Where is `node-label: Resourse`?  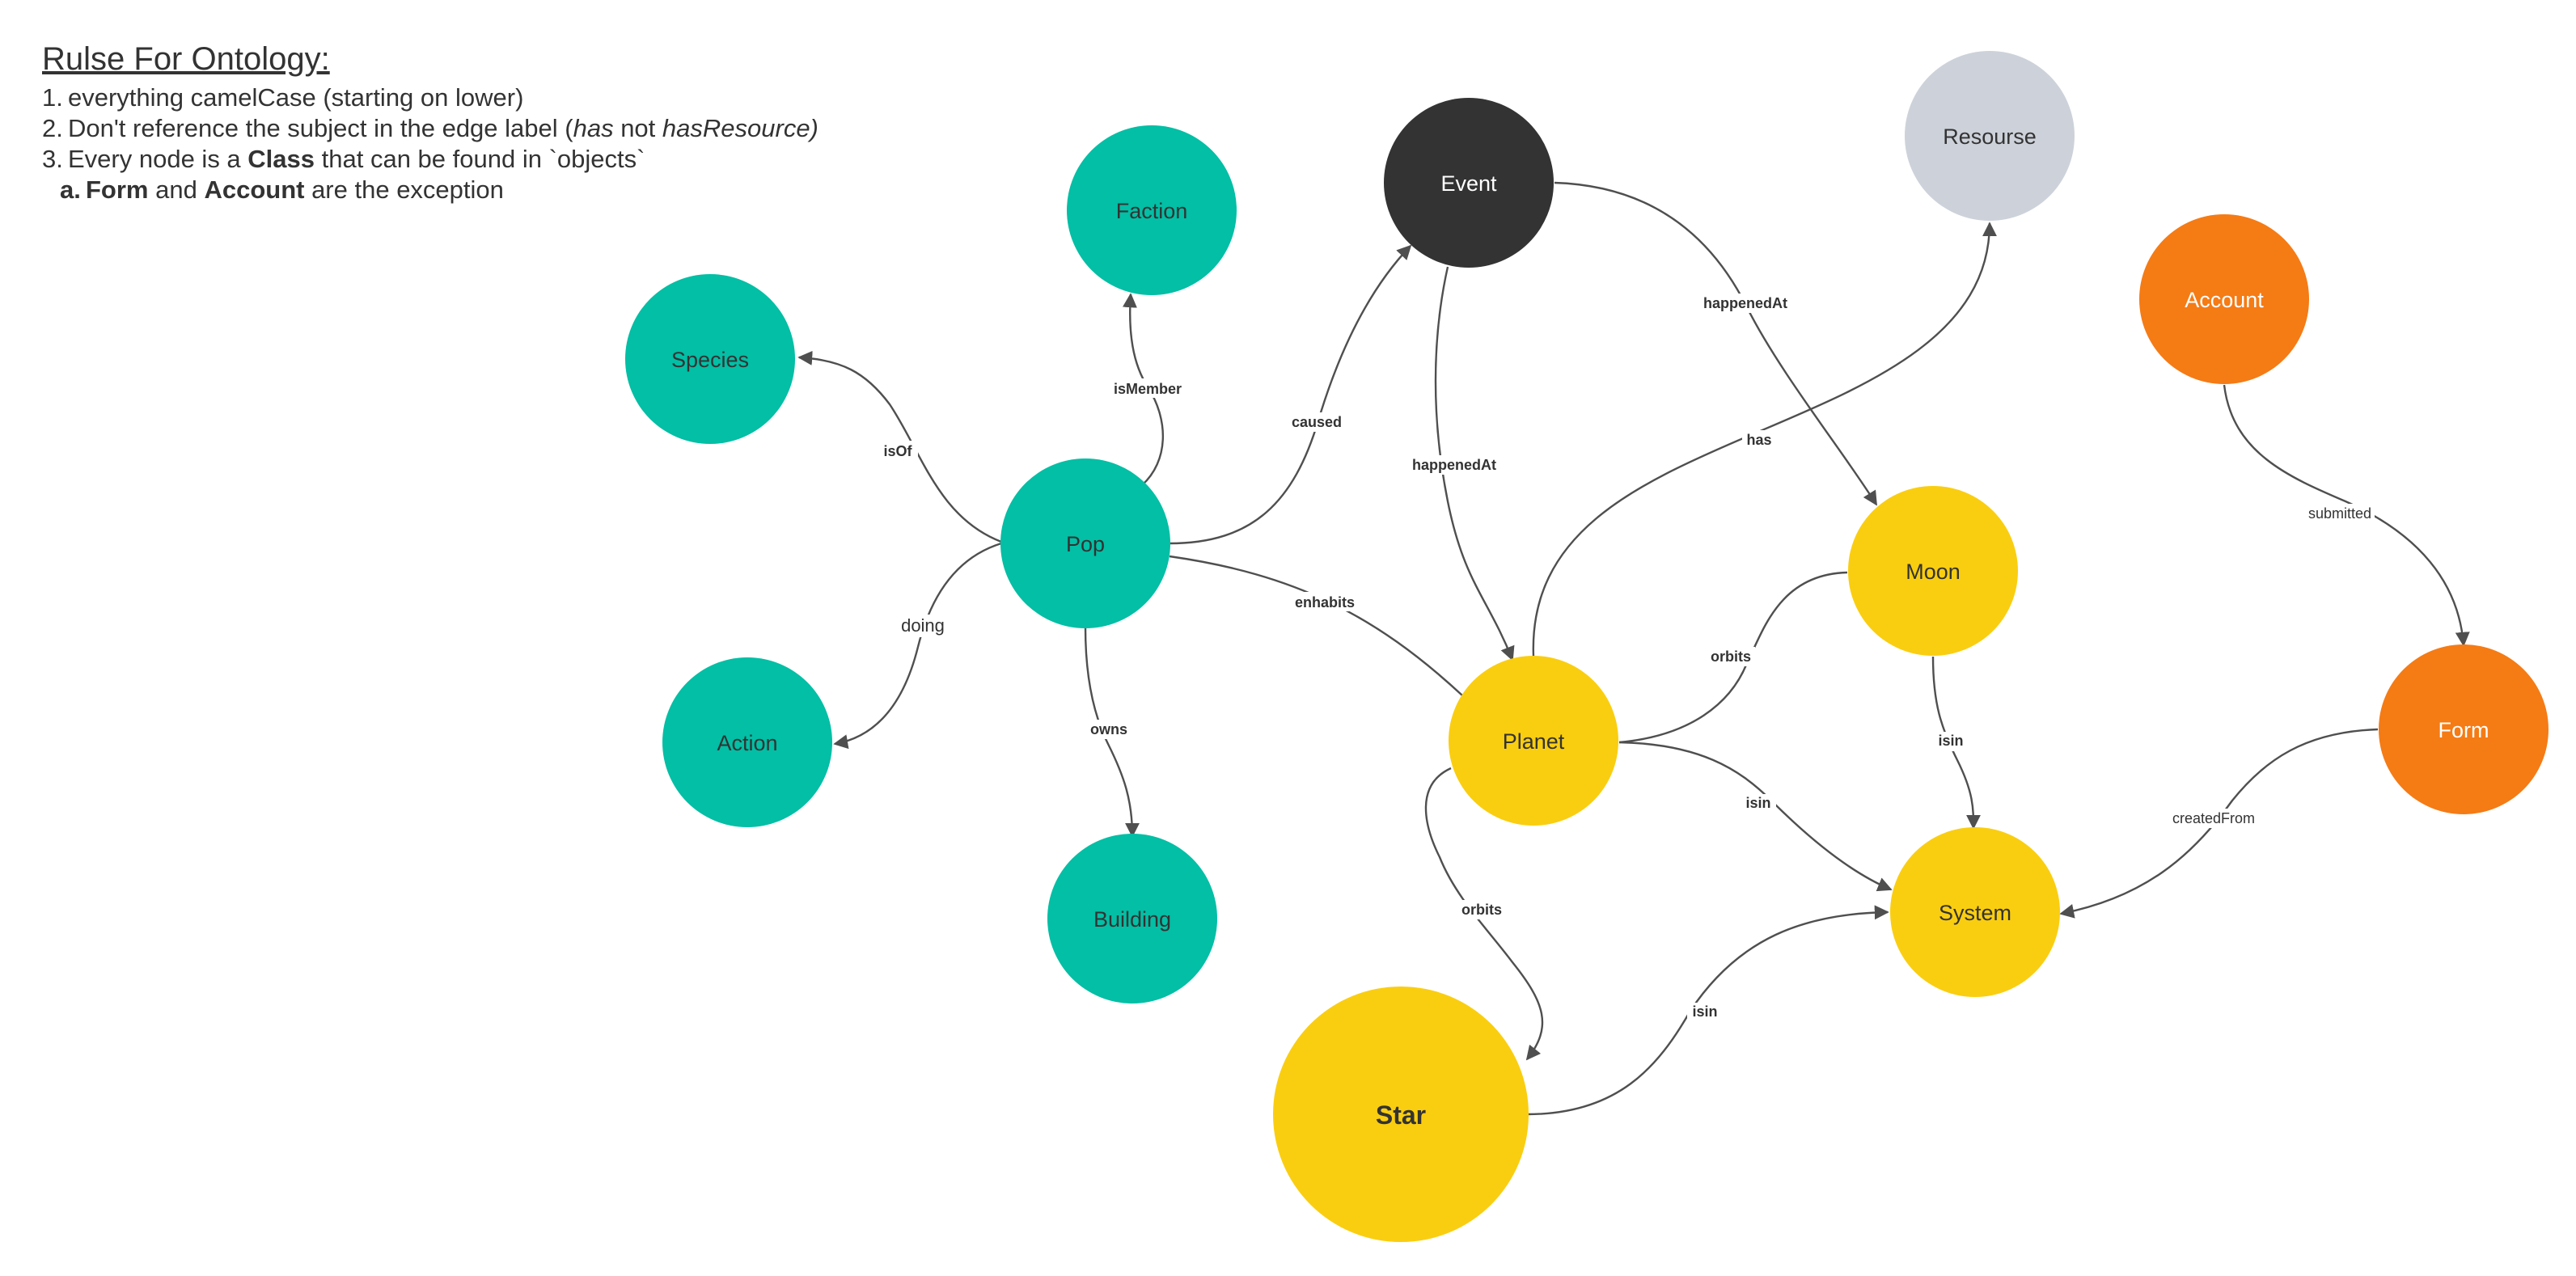
node-label: Resourse is located at coordinates (1990, 137).